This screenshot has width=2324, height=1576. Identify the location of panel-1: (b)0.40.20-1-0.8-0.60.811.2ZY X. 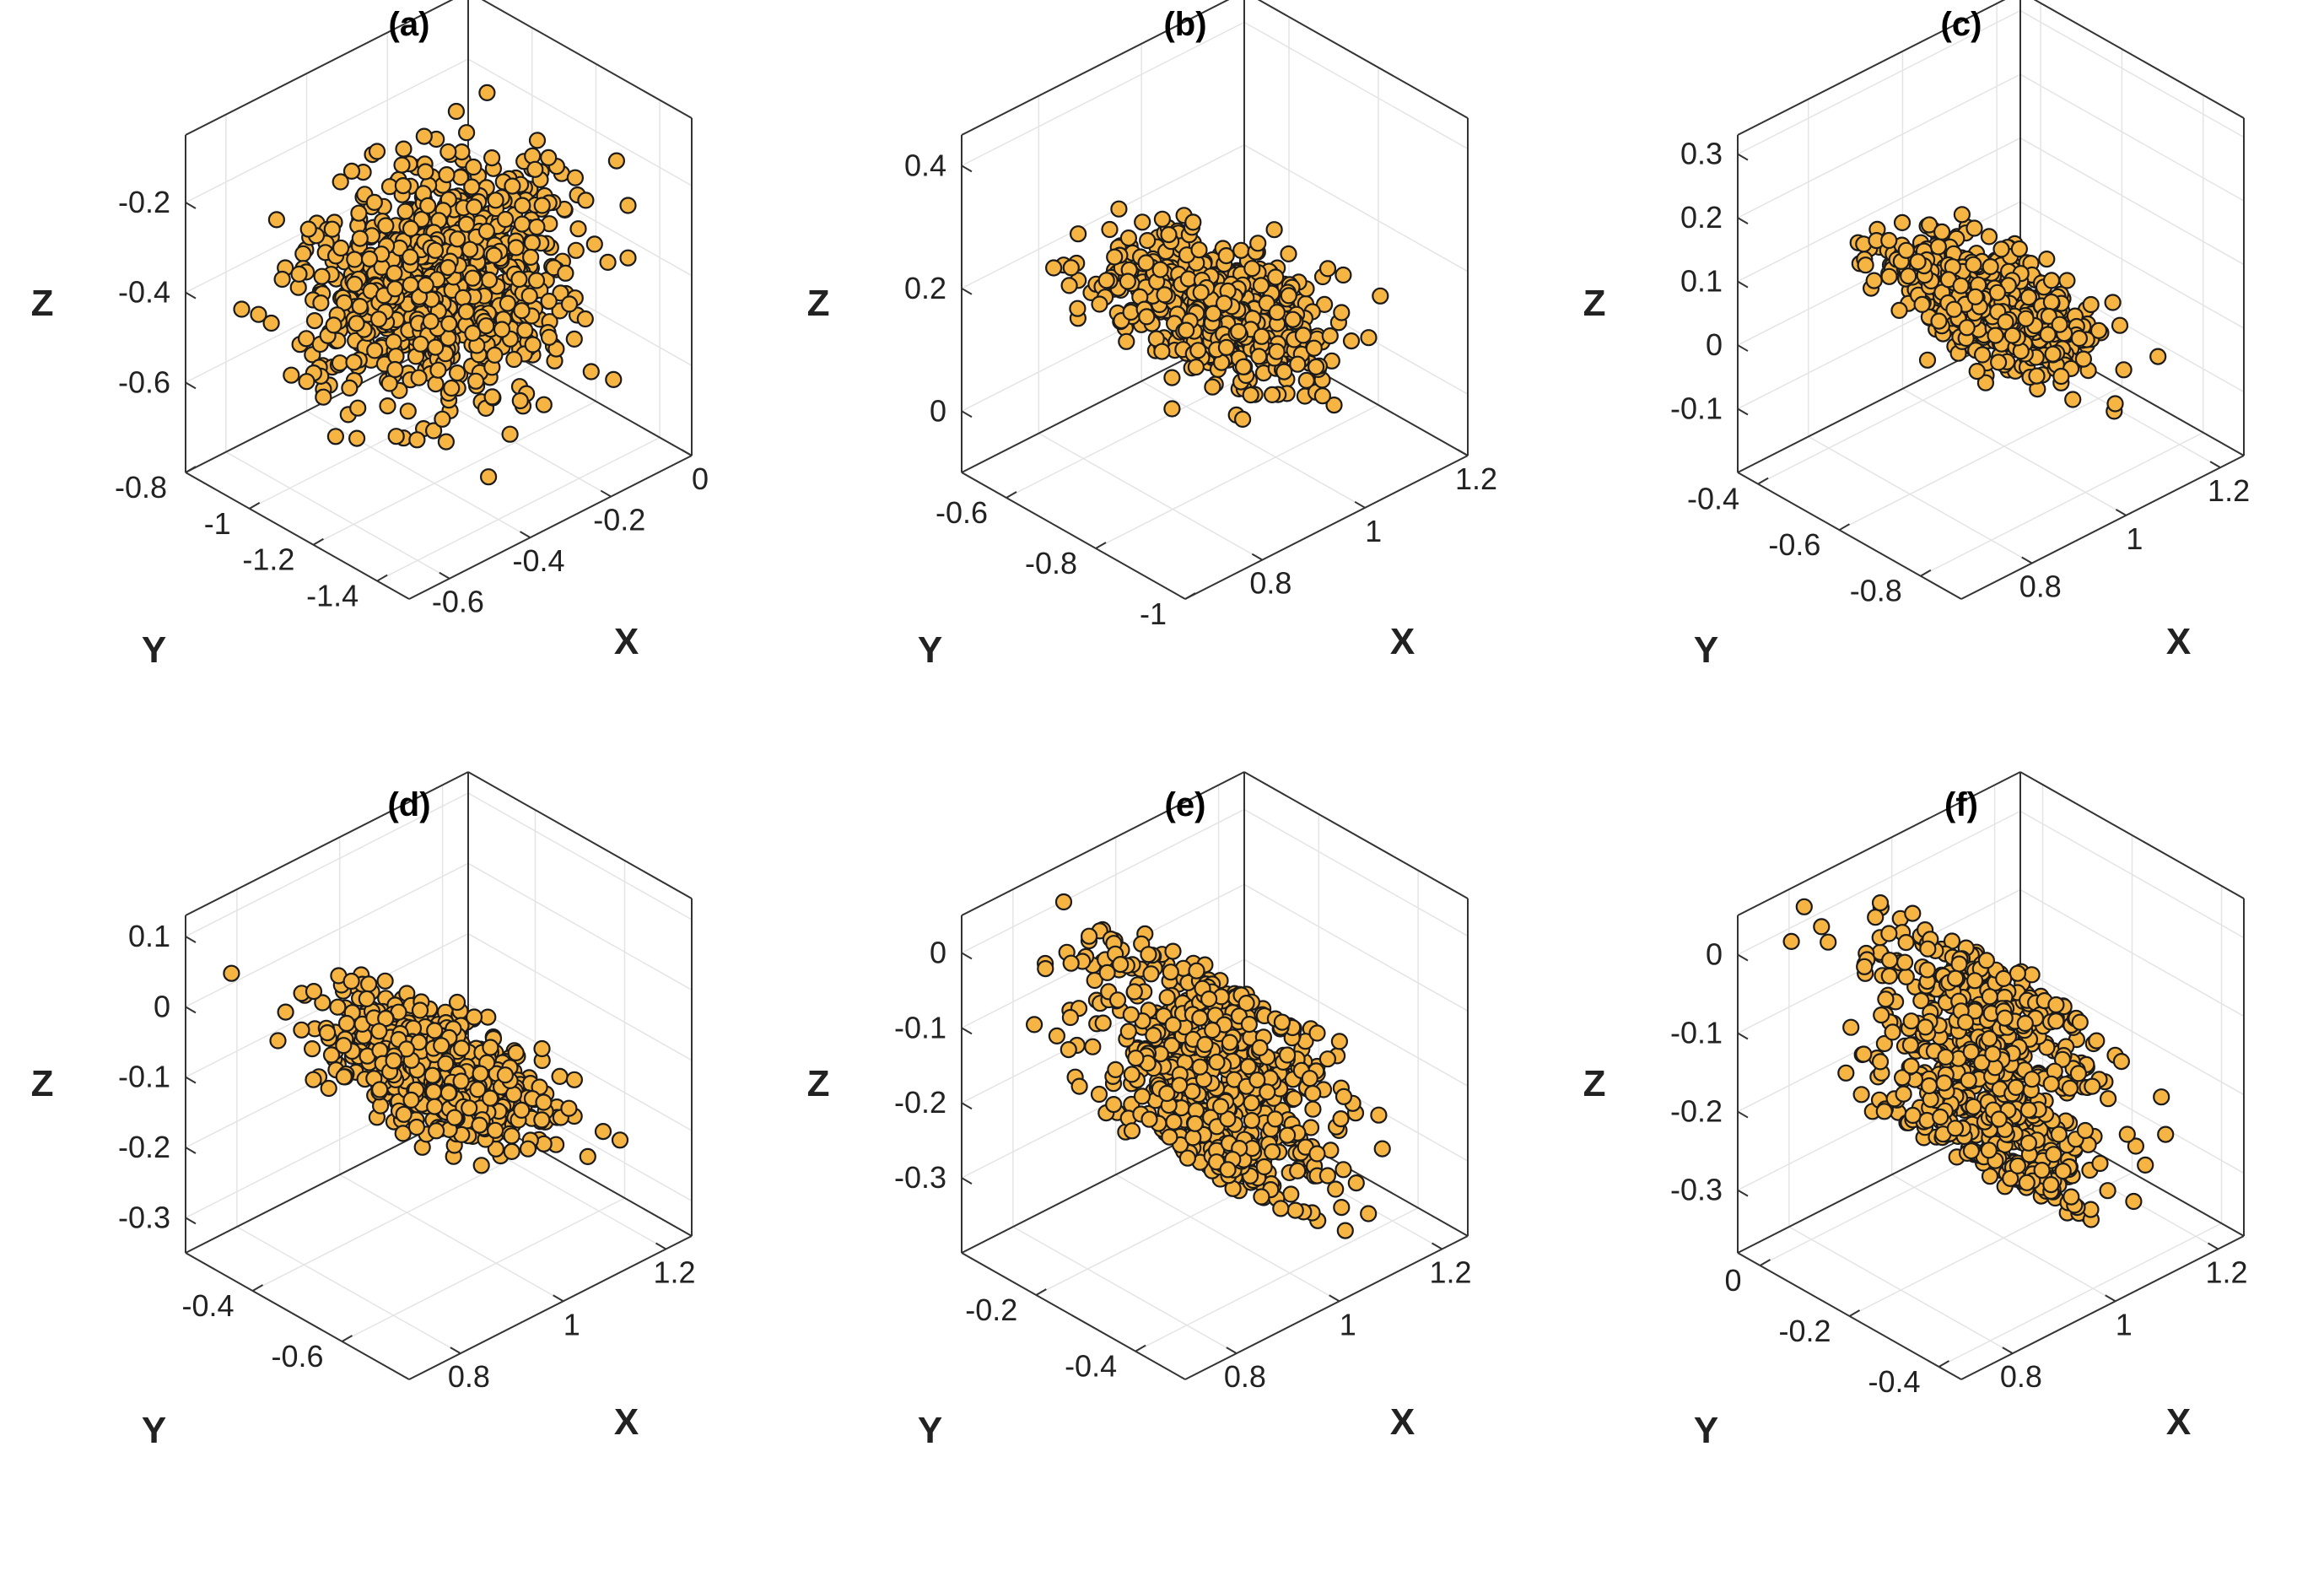
(1152, 335).